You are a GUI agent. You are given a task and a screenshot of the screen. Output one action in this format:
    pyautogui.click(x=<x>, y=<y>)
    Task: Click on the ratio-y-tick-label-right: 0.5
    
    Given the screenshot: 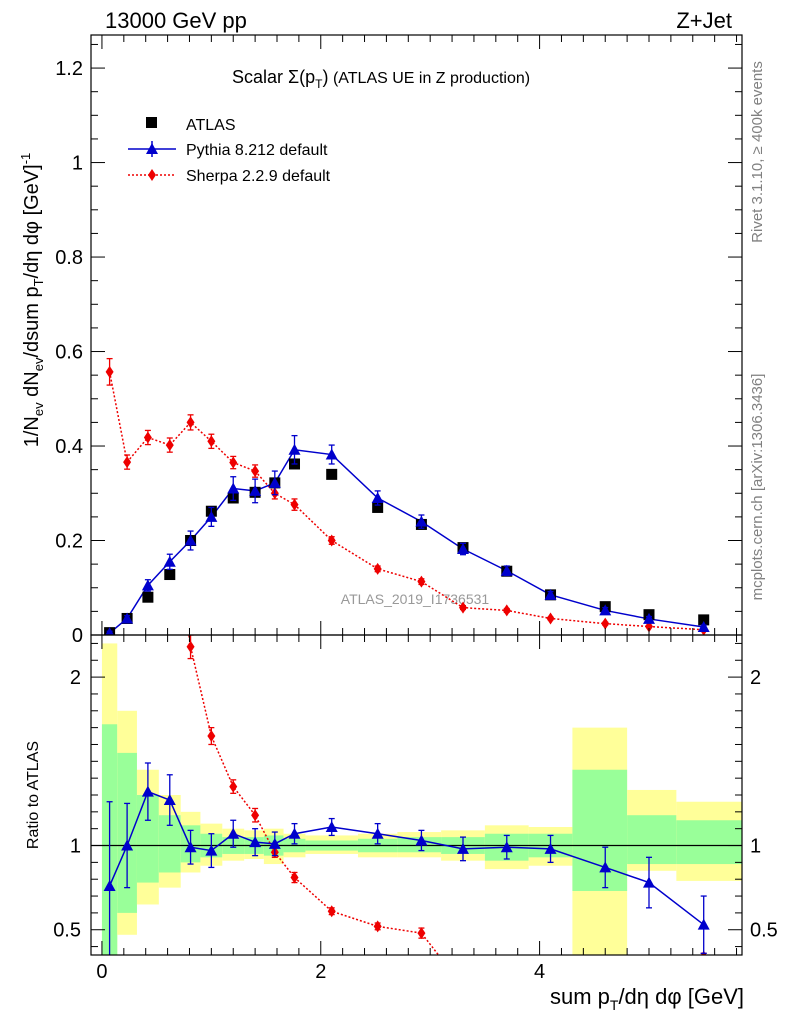 What is the action you would take?
    pyautogui.click(x=764, y=931)
    